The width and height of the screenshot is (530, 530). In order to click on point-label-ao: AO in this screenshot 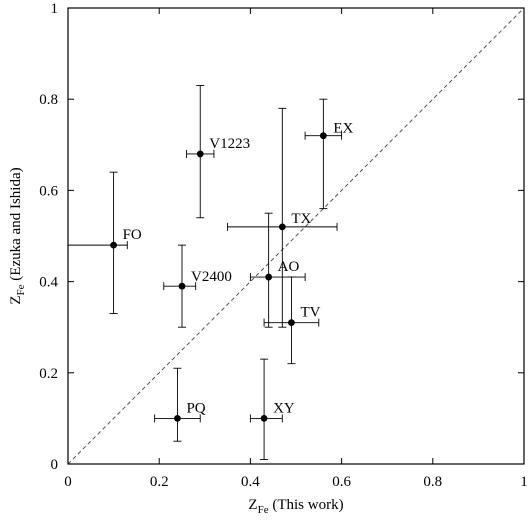, I will do `click(289, 267)`.